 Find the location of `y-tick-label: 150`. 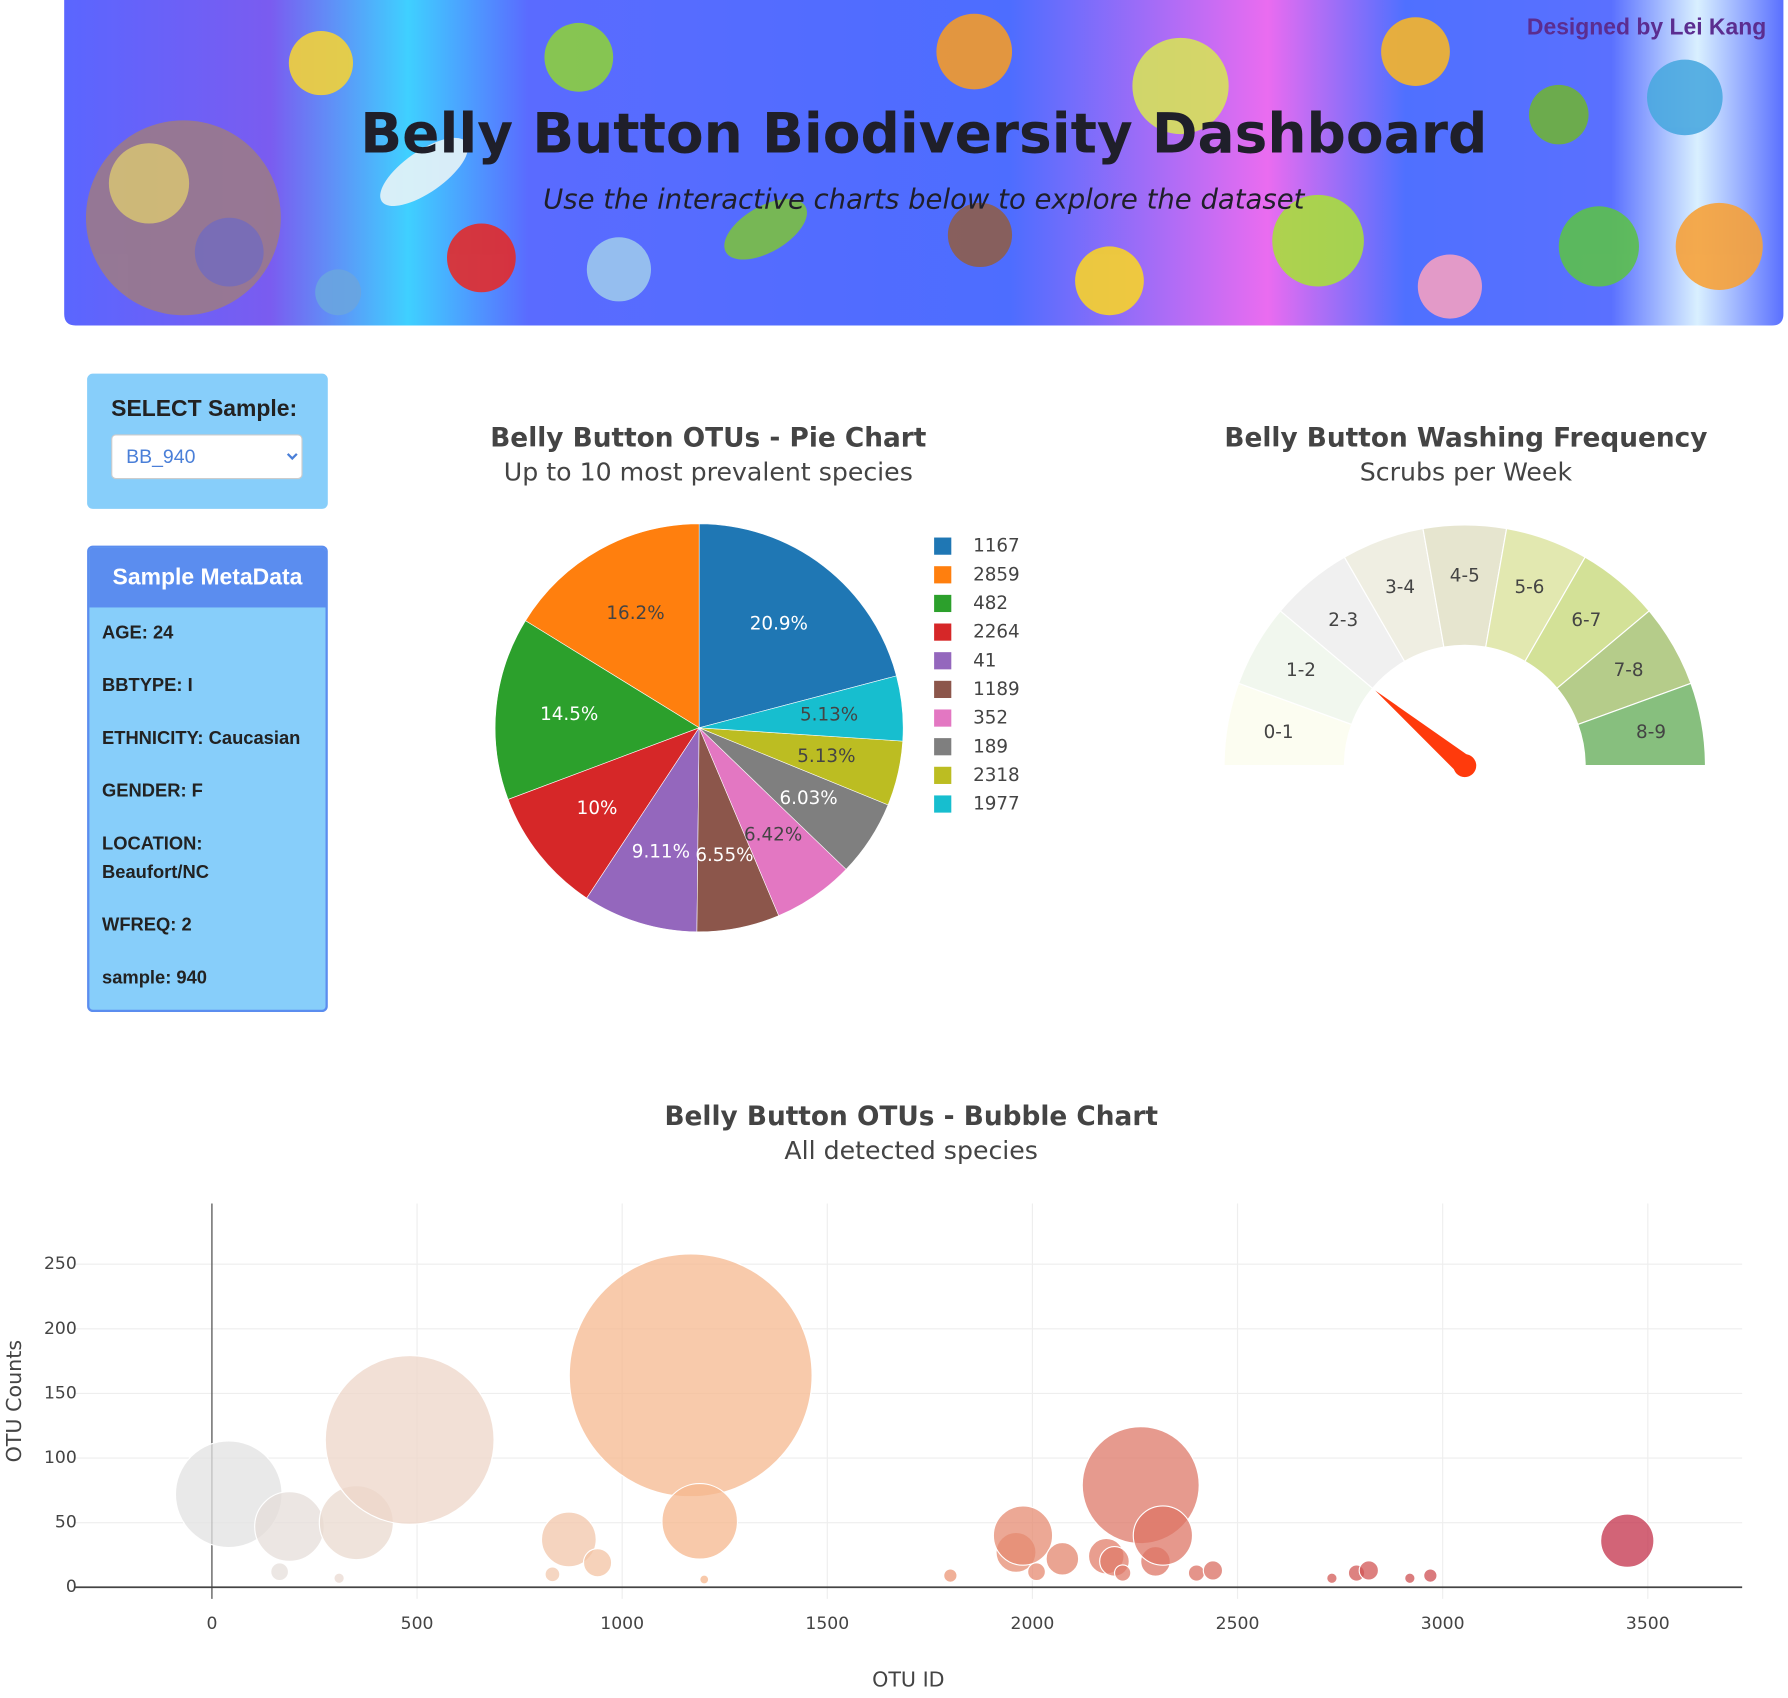

y-tick-label: 150 is located at coordinates (60, 1393).